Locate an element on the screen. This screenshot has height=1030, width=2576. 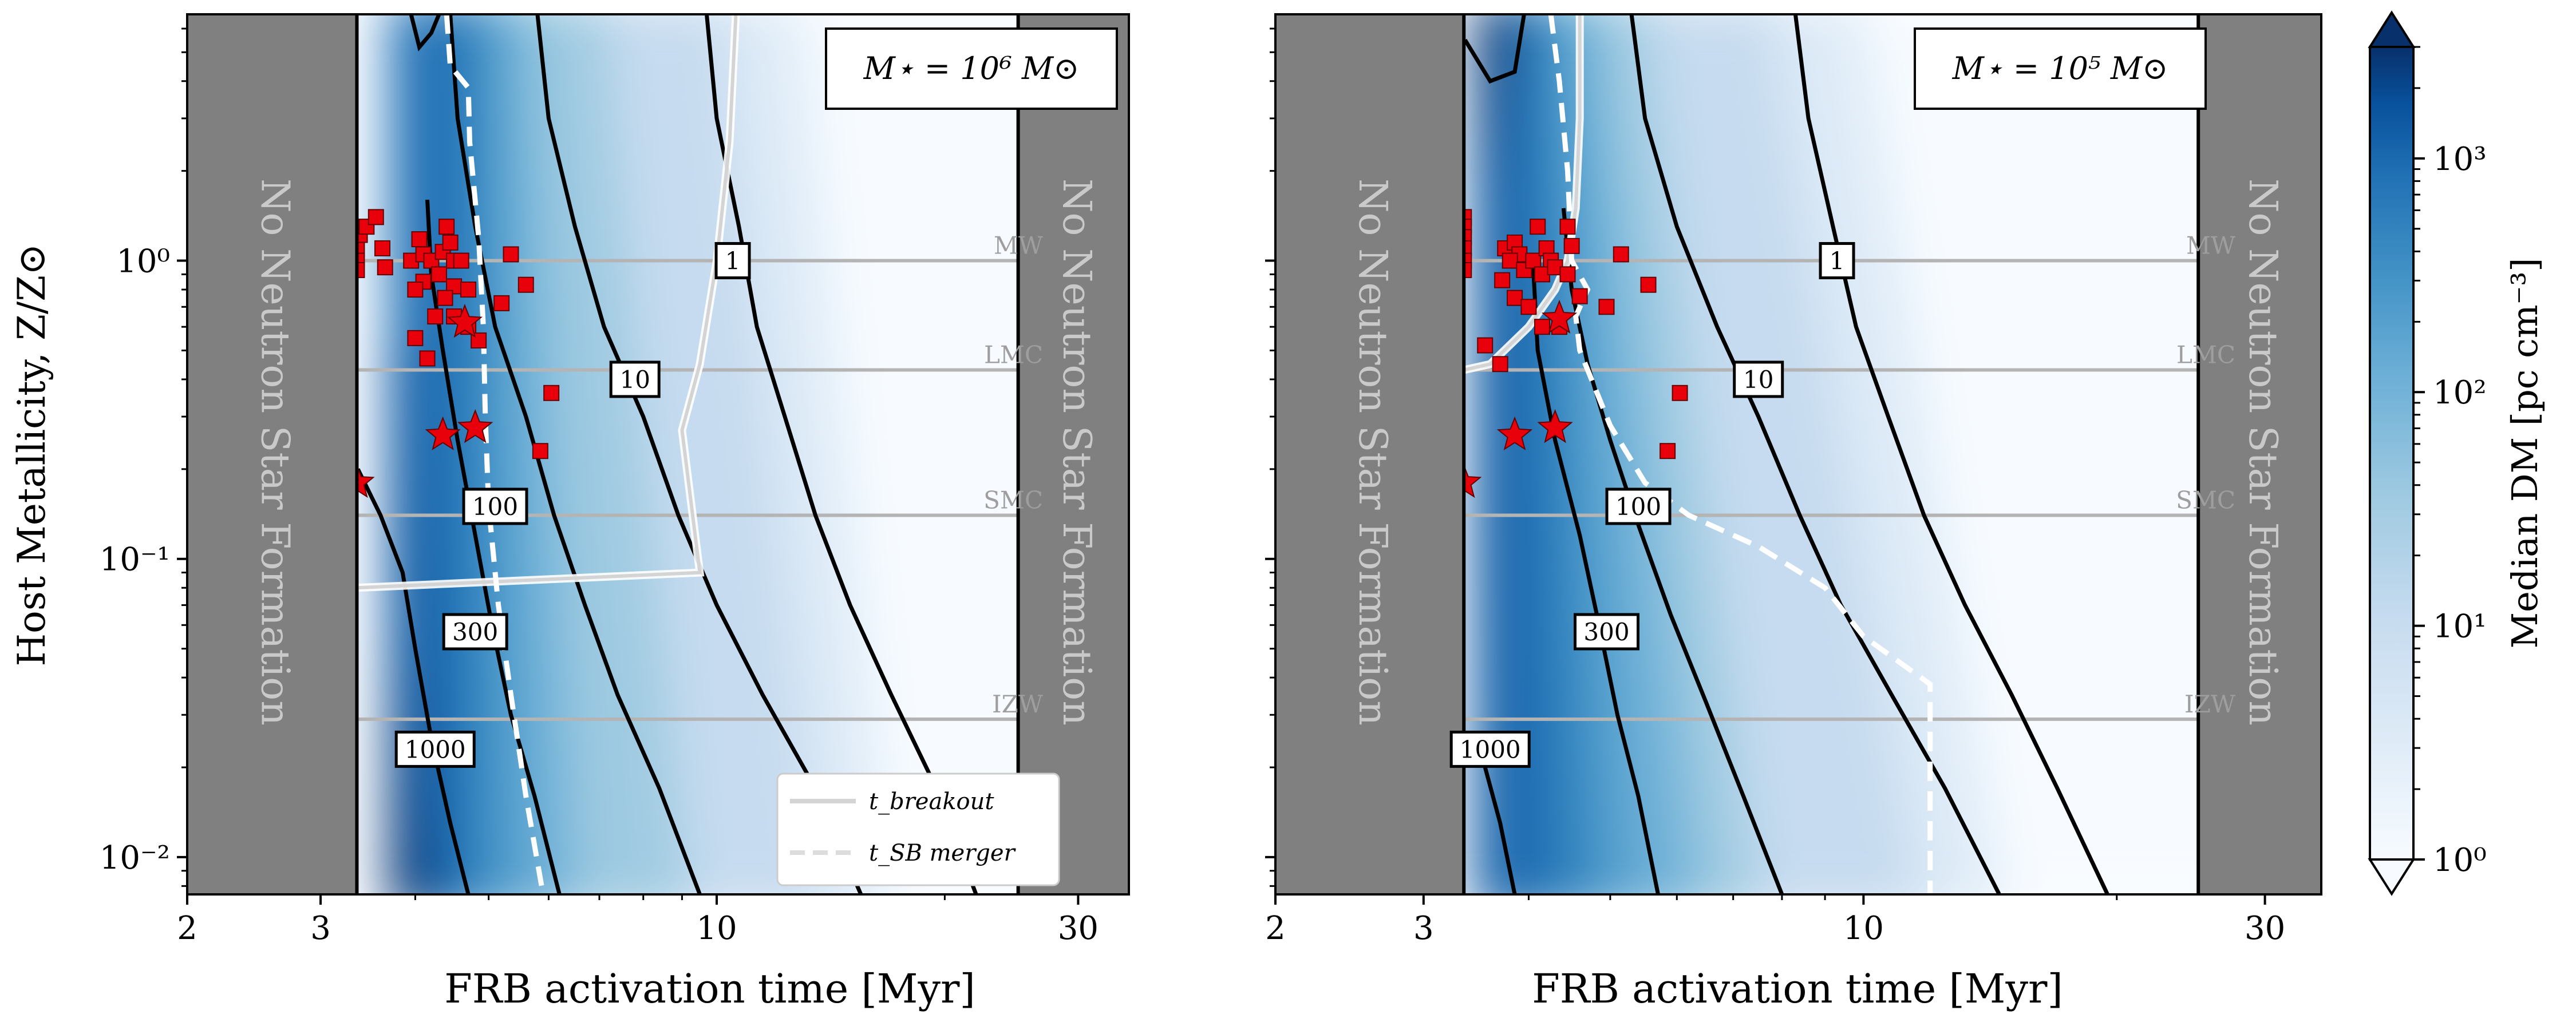
breakout-left is located at coordinates (548, 303).